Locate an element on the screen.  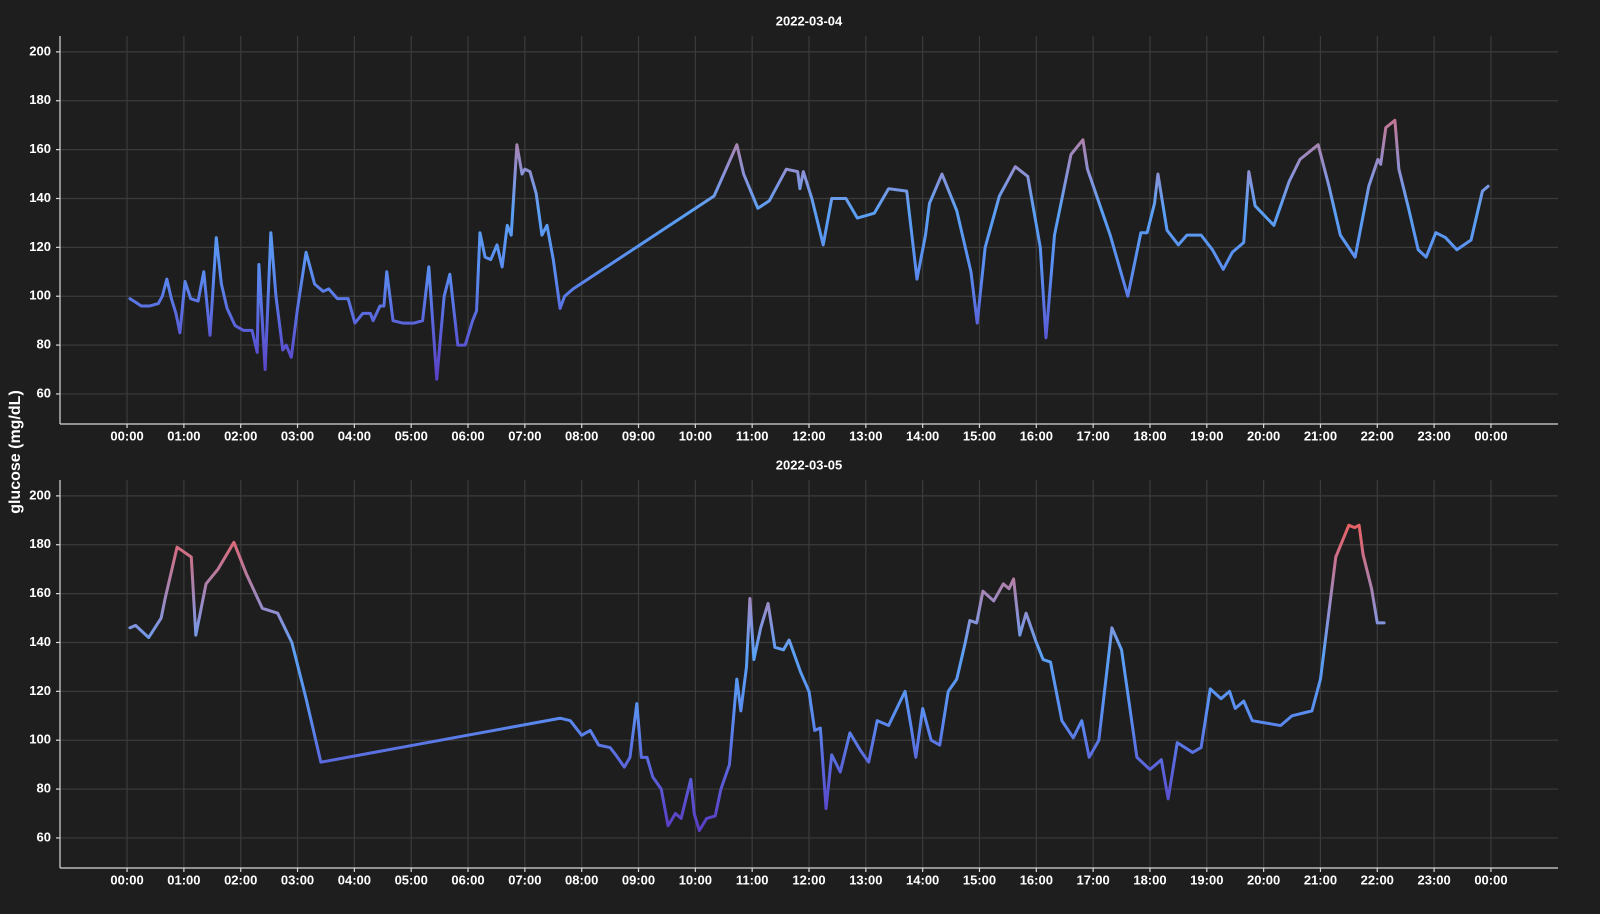
chart-title: 2022-03-05 is located at coordinates (809, 464).